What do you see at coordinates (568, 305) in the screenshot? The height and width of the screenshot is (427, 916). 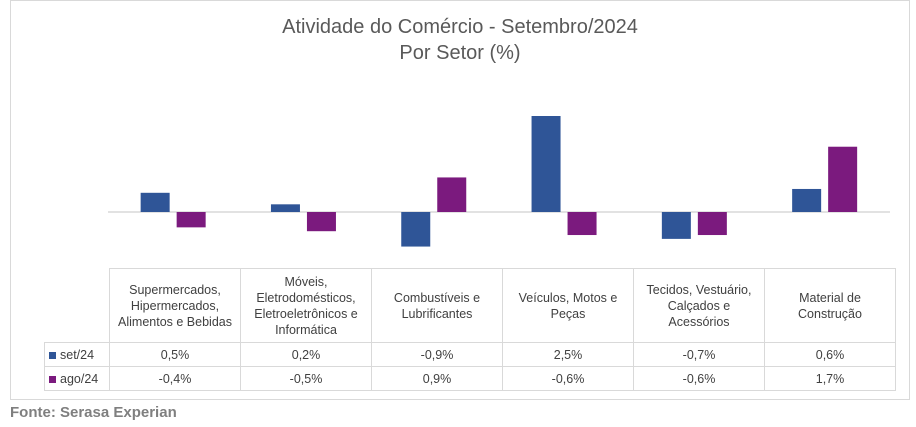 I see `category-label: Veículos, Motos e Peças` at bounding box center [568, 305].